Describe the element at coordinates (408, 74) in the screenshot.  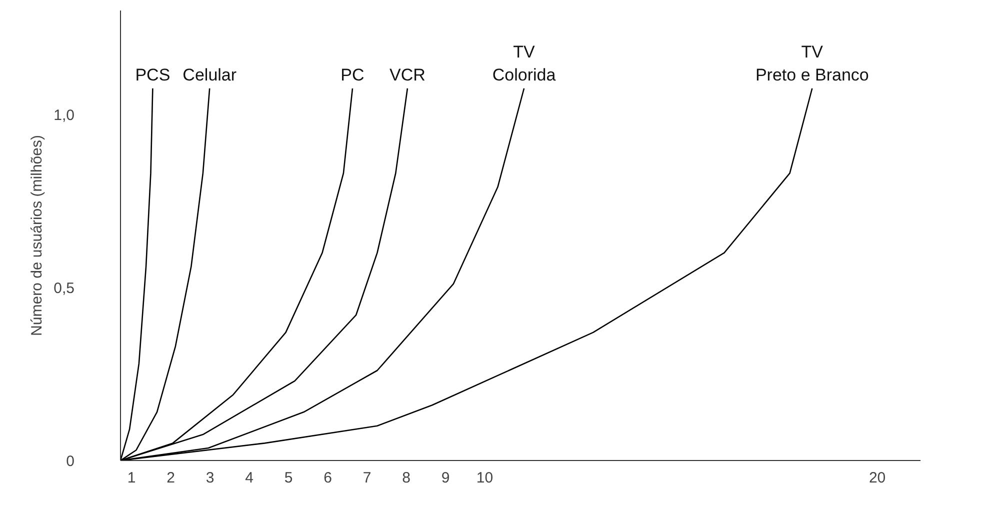
I see `series-label: VCR` at that location.